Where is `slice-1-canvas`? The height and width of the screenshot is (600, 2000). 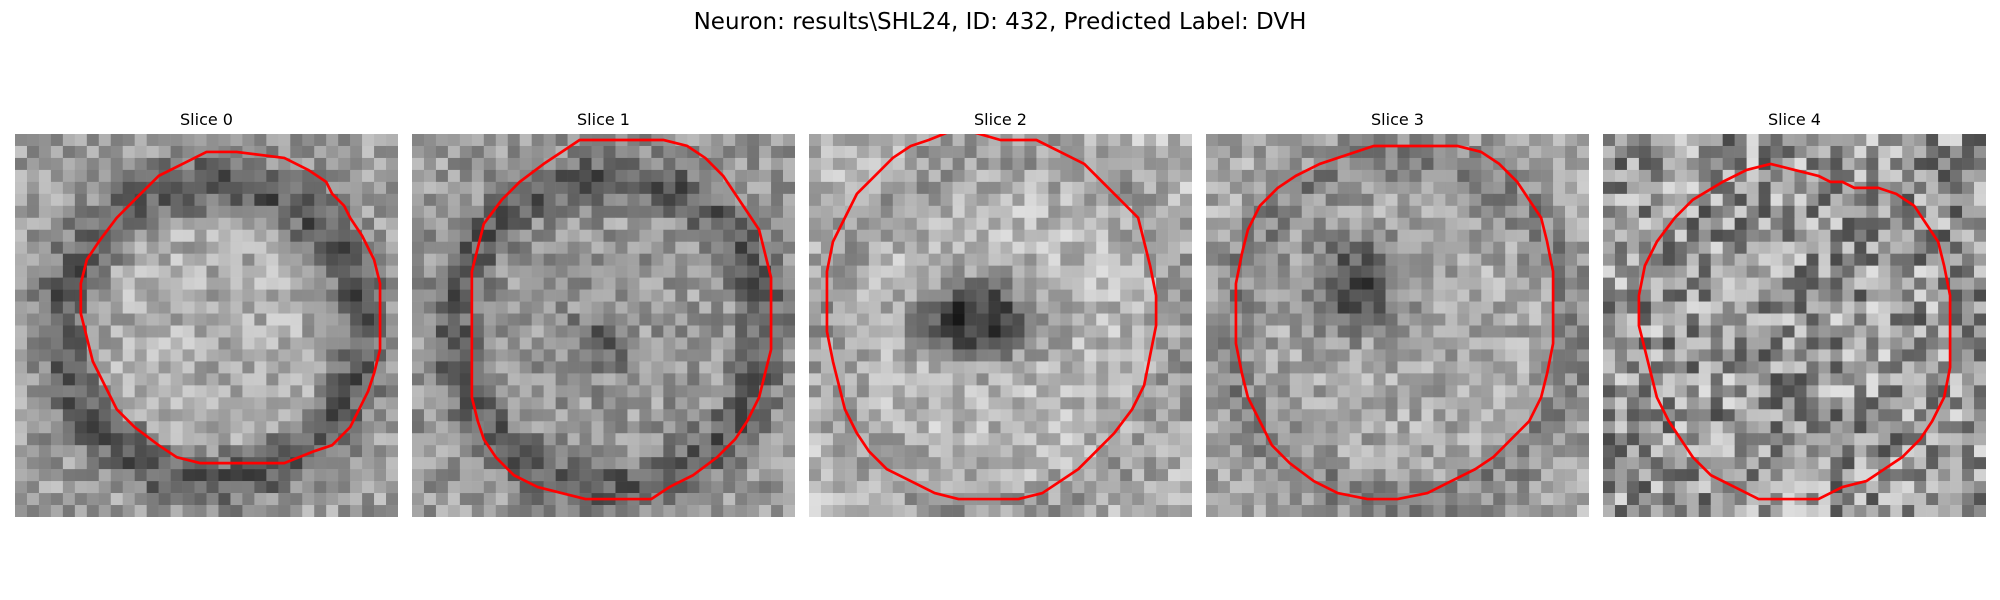
slice-1-canvas is located at coordinates (603, 325).